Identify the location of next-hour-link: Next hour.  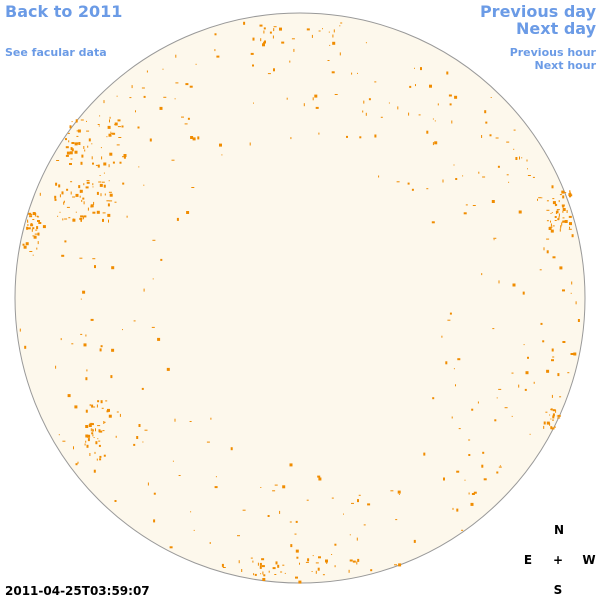
(566, 65).